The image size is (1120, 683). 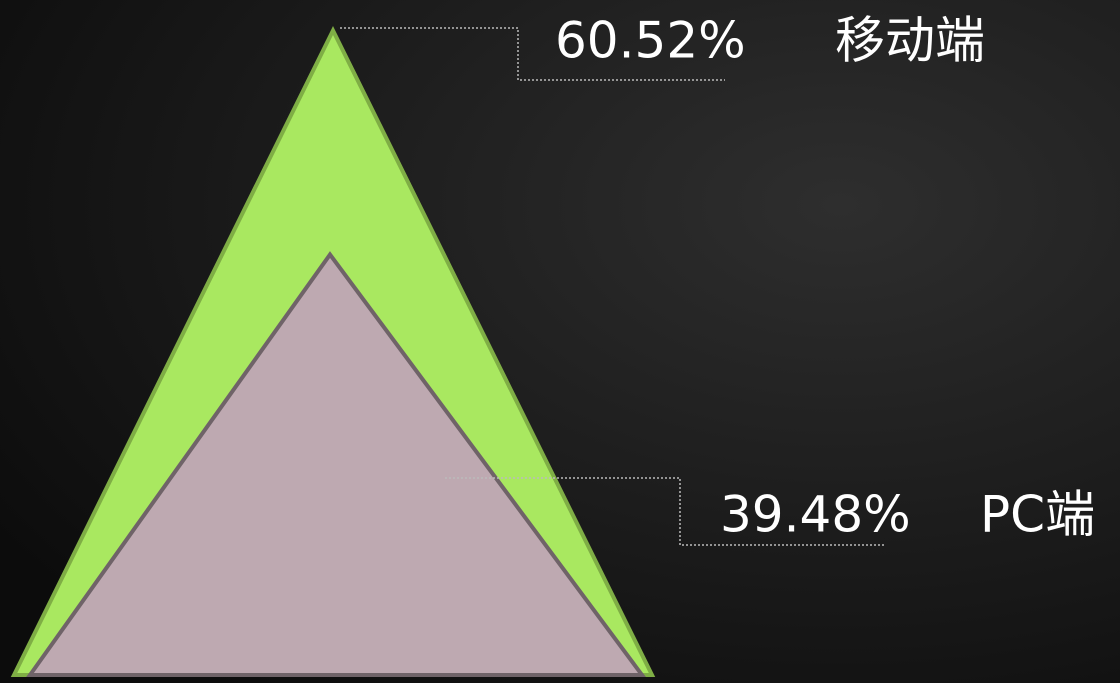 What do you see at coordinates (1037, 515) in the screenshot?
I see `category-label: PC端` at bounding box center [1037, 515].